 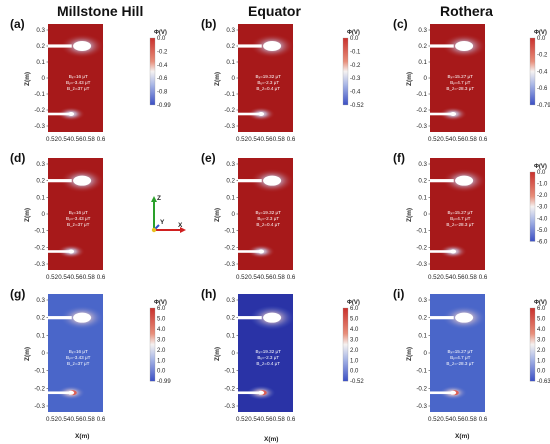 What do you see at coordinates (542, 231) in the screenshot?
I see `colorbar-tick-label: -5.0` at bounding box center [542, 231].